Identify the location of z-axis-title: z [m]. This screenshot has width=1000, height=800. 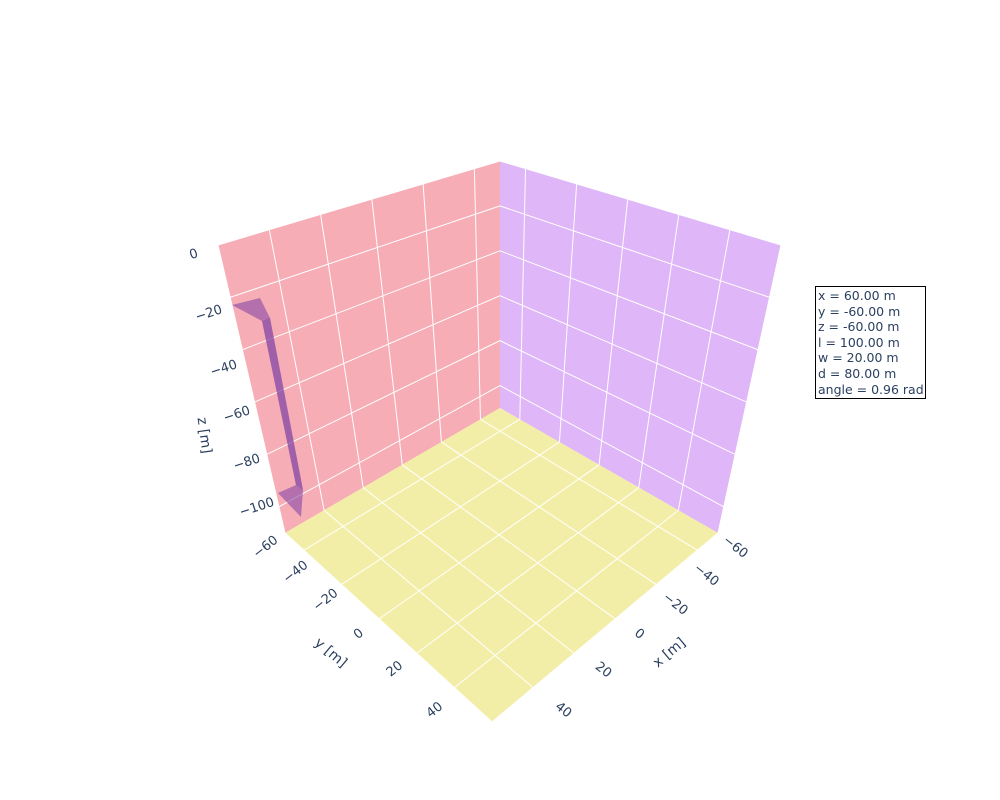
(204, 435).